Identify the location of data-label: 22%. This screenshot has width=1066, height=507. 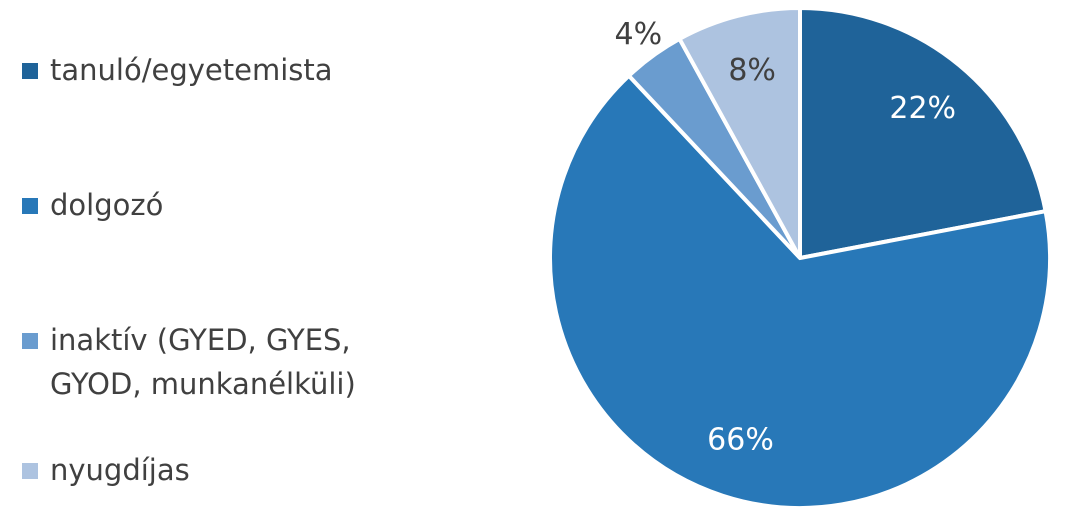
(922, 108).